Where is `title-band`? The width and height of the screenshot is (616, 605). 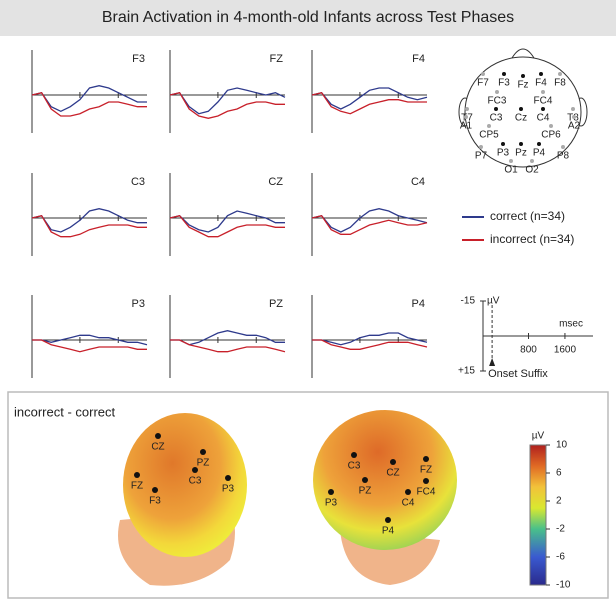 title-band is located at coordinates (308, 18).